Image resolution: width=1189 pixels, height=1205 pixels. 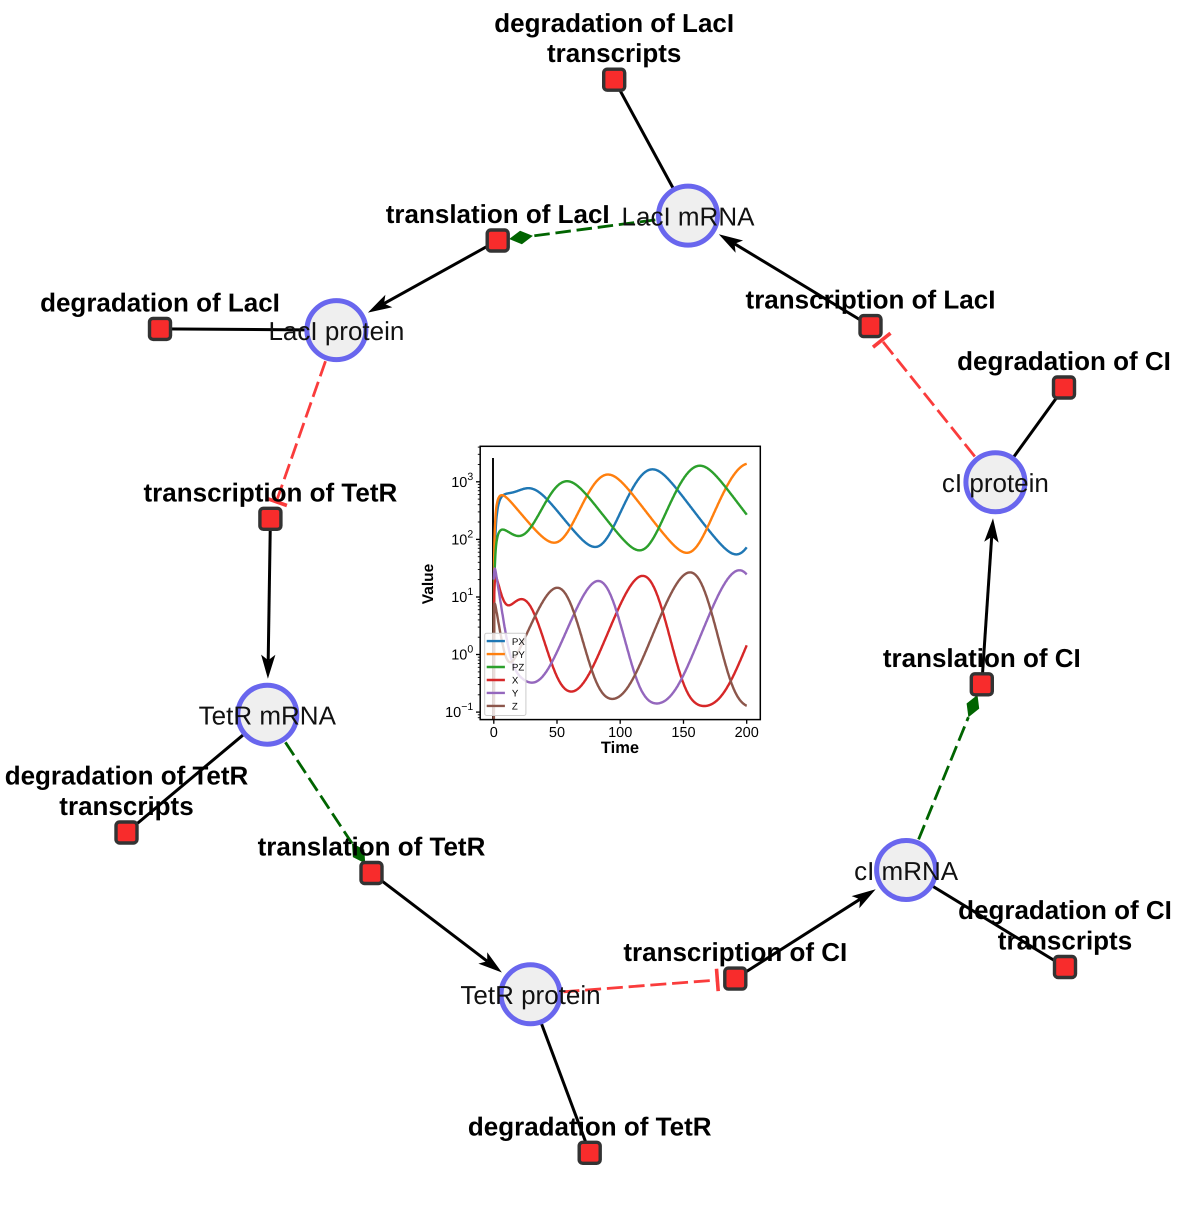 I want to click on svg-text: Z, so click(x=515, y=707).